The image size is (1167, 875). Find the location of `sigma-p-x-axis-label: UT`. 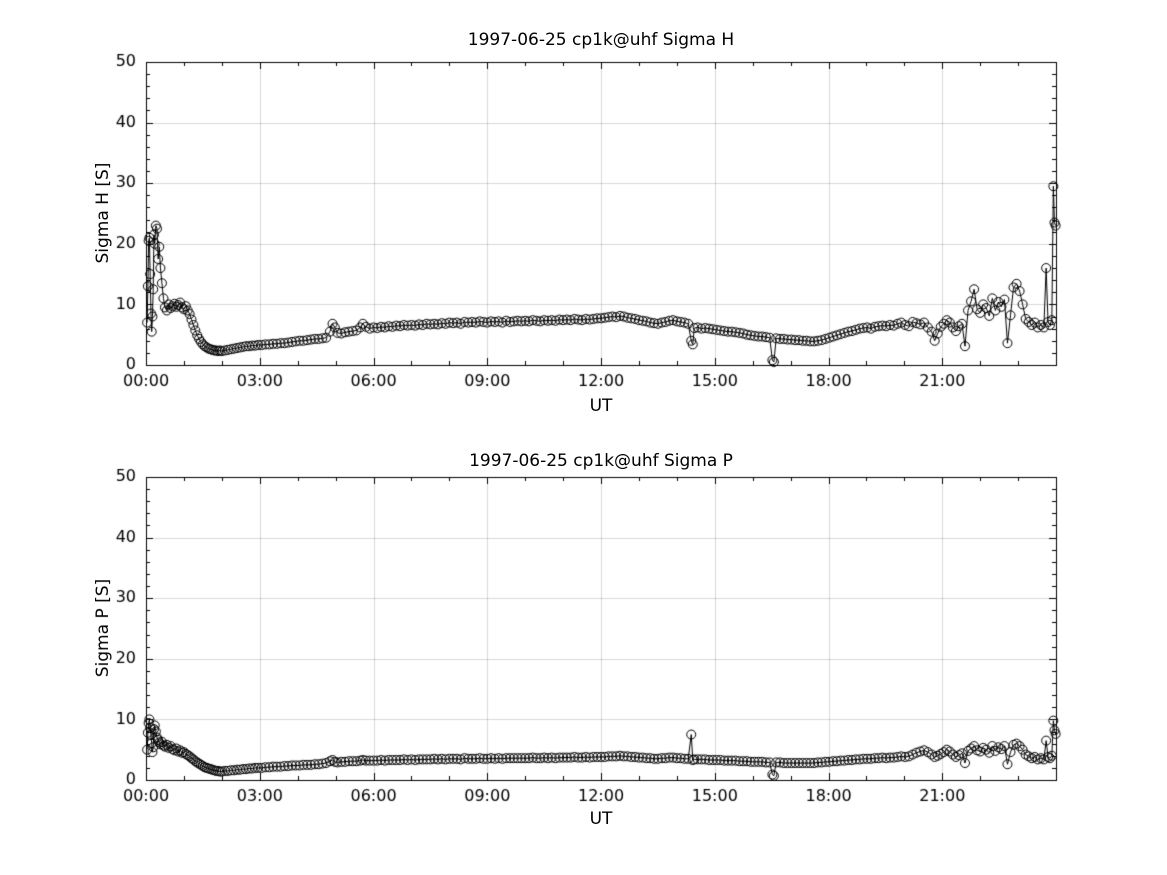

sigma-p-x-axis-label: UT is located at coordinates (601, 819).